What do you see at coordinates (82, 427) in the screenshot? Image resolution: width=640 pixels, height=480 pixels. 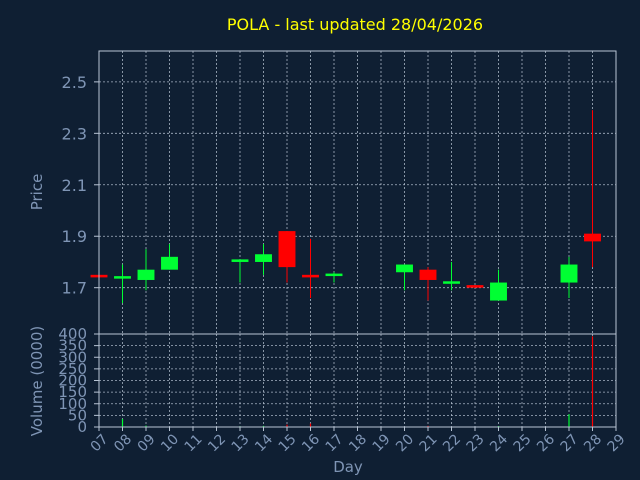 I see `volume-tick-label: 0` at bounding box center [82, 427].